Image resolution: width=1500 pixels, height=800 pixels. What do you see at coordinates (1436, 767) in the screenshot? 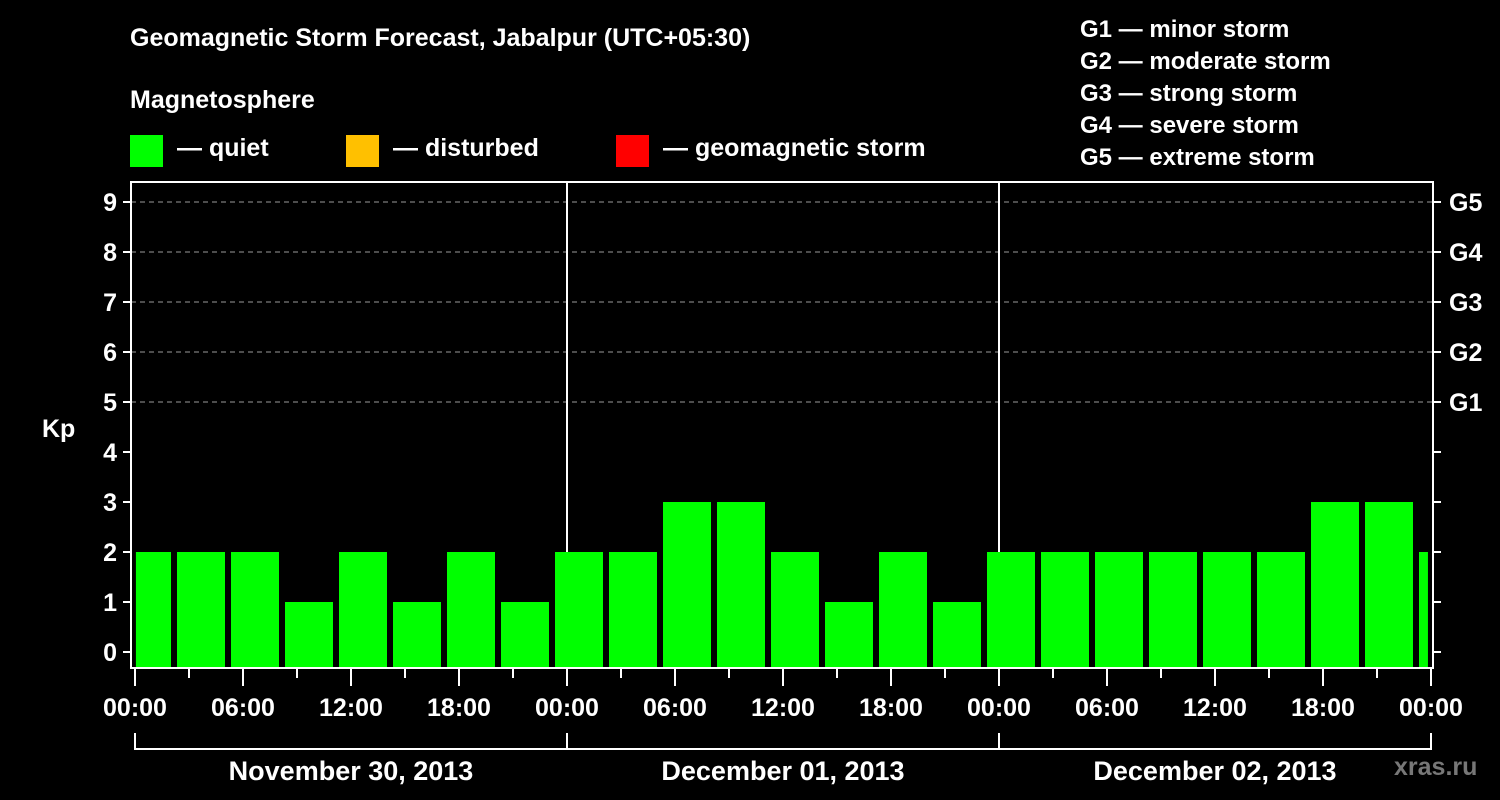
I see `watermark: xras.ru` at bounding box center [1436, 767].